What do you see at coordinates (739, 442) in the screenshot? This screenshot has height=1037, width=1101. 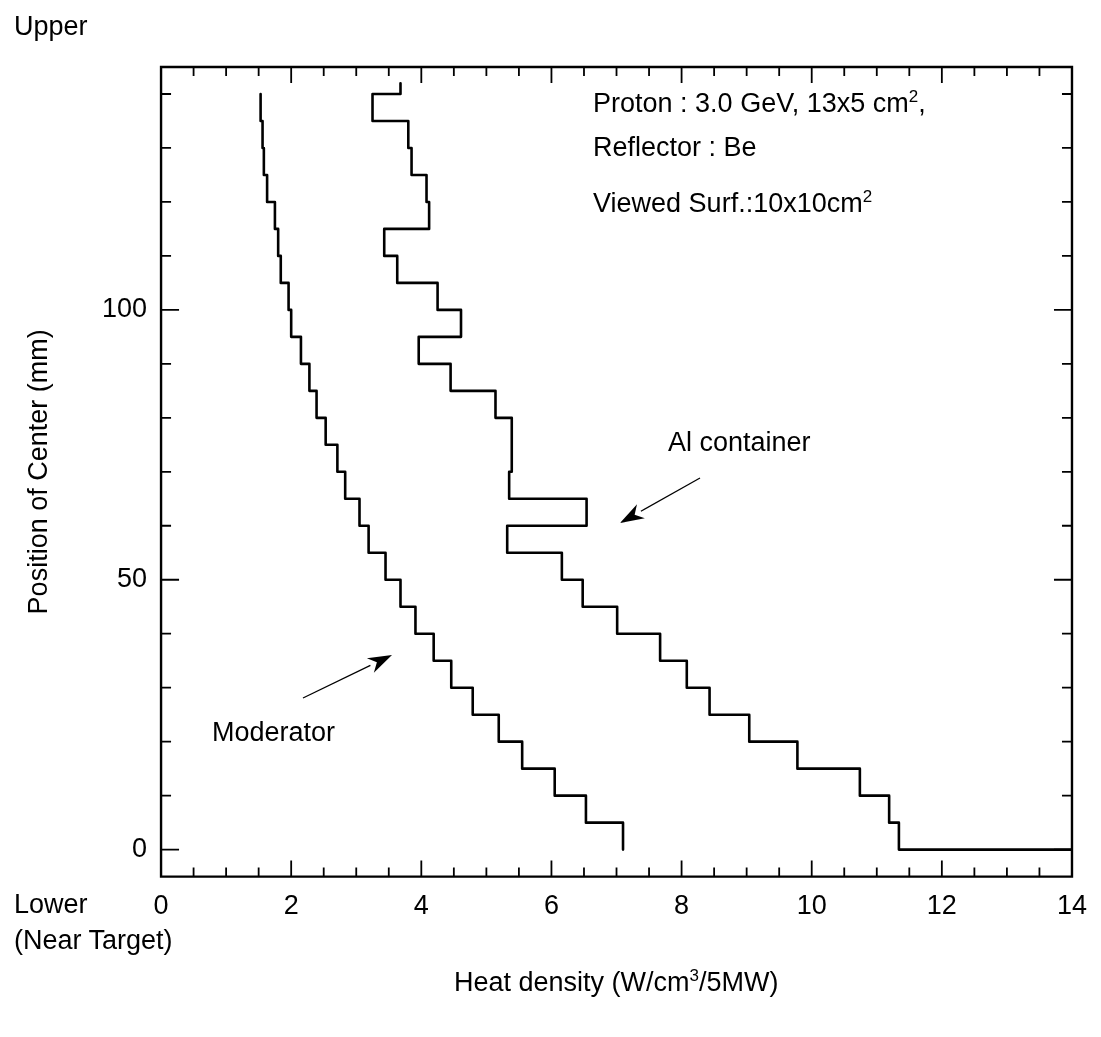 I see `annotation: Al container` at bounding box center [739, 442].